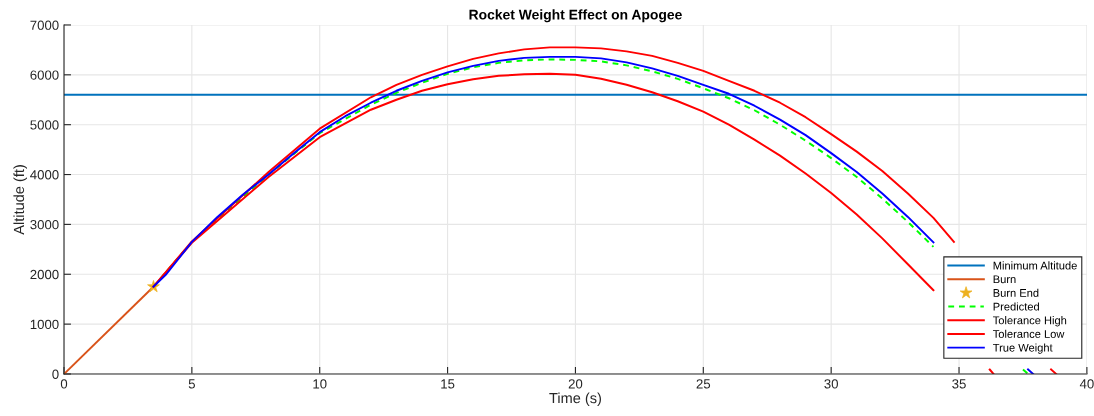 Image resolution: width=1094 pixels, height=416 pixels. What do you see at coordinates (831, 384) in the screenshot?
I see `x-tick-label: 30` at bounding box center [831, 384].